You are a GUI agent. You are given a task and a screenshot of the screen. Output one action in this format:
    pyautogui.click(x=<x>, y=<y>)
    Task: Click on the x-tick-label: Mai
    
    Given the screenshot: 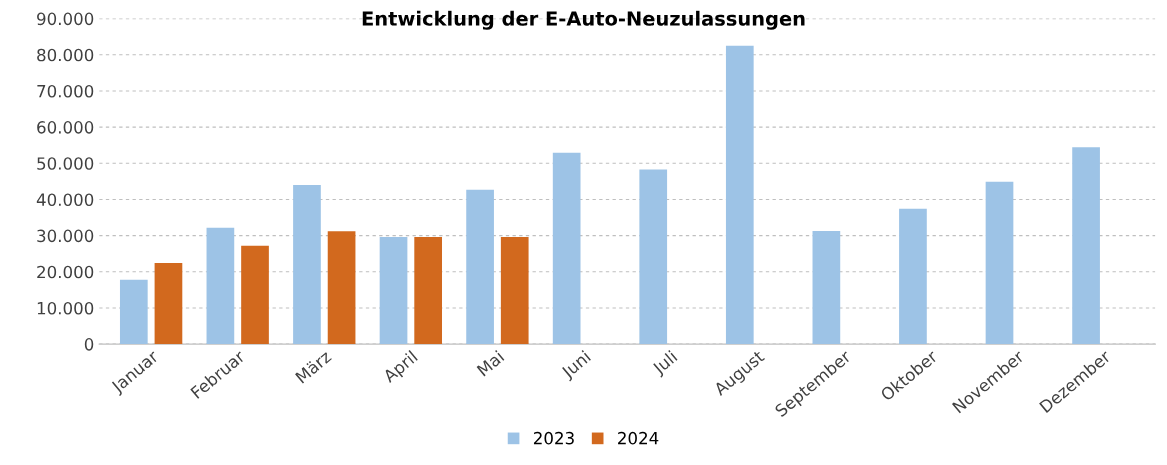 What is the action you would take?
    pyautogui.click(x=490, y=363)
    